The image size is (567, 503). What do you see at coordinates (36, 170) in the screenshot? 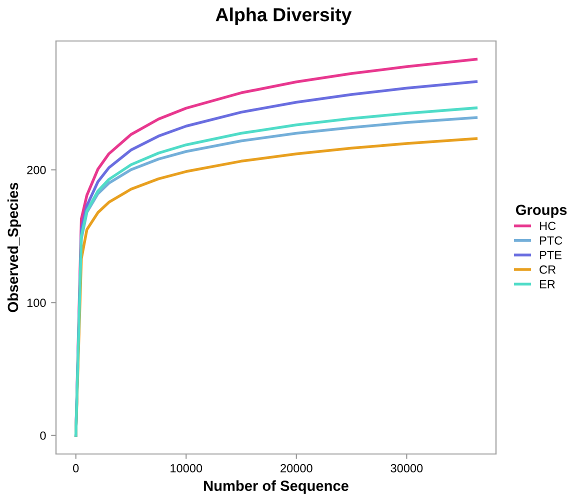
I see `y-tick-label: 200` at bounding box center [36, 170].